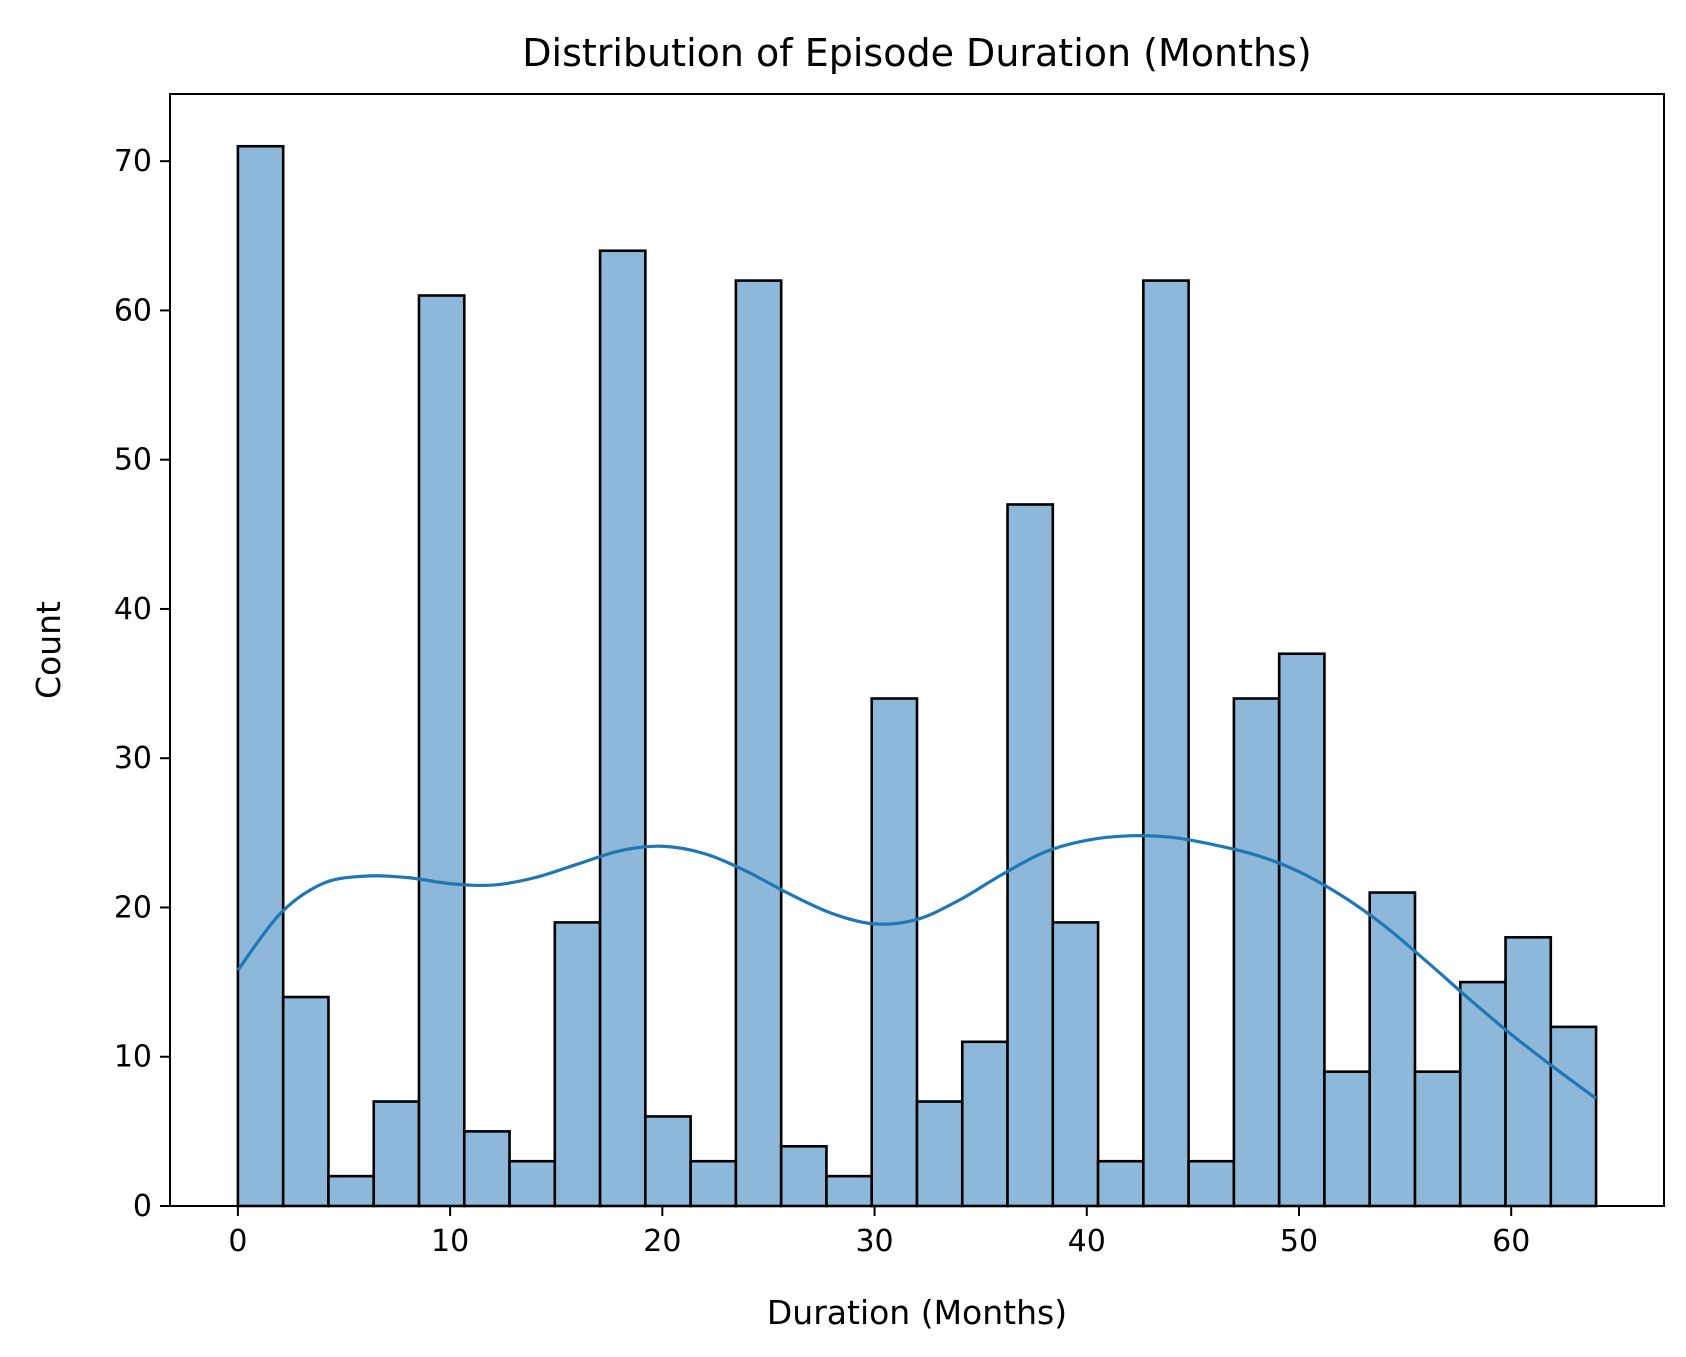 This screenshot has width=1686, height=1357. Describe the element at coordinates (142, 1206) in the screenshot. I see `y-tick-label: 0` at that location.